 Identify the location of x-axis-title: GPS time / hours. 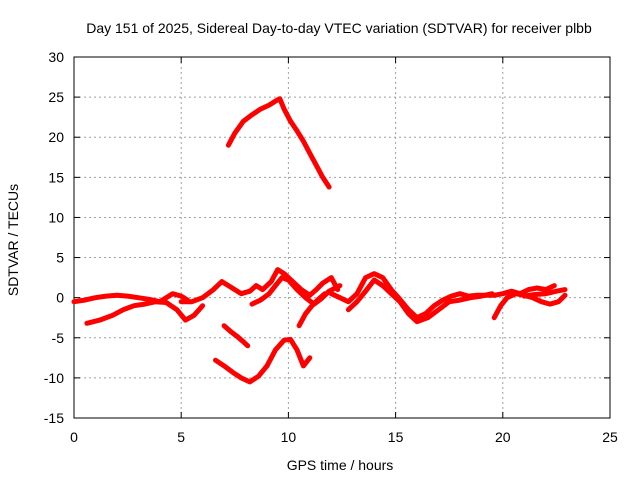
(340, 465).